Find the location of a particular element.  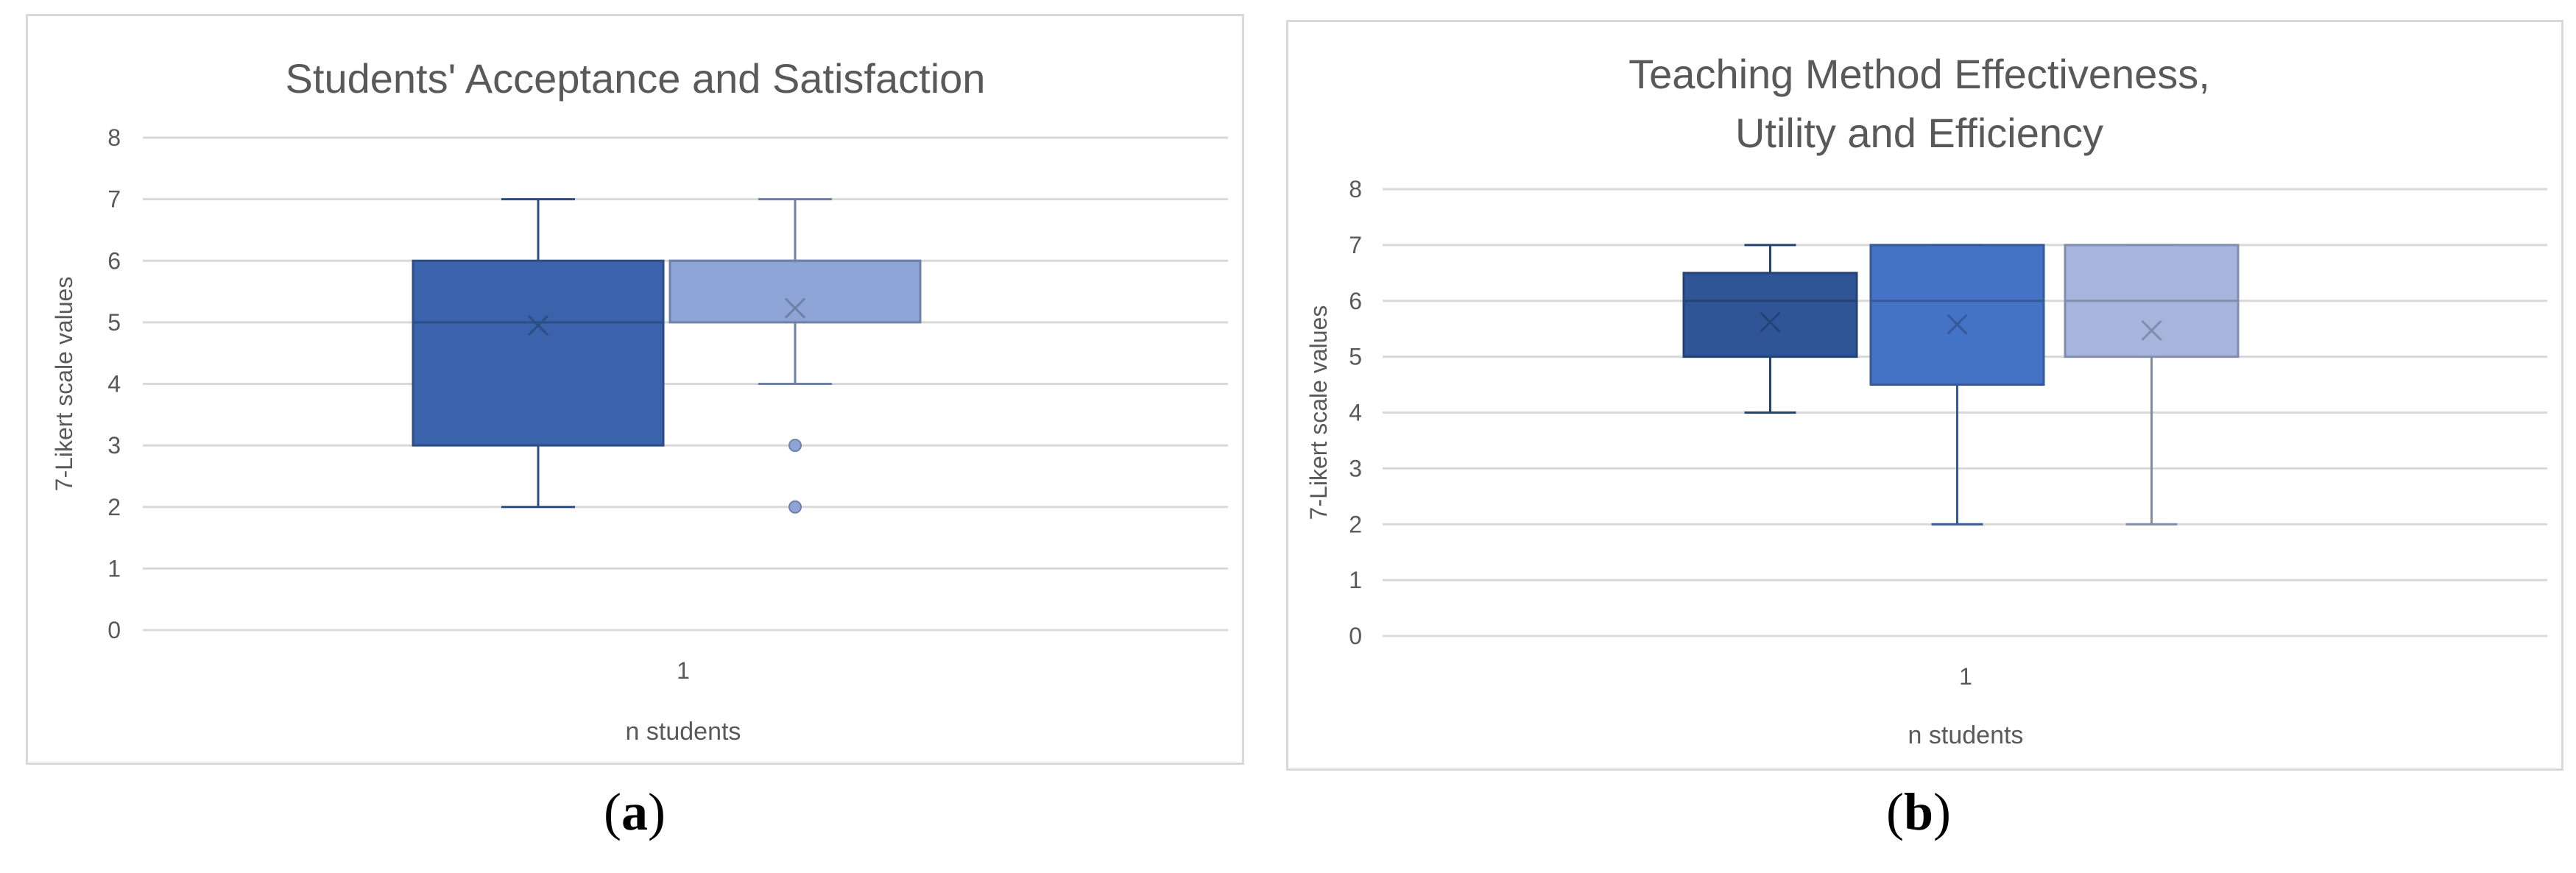

caption-a: (a) is located at coordinates (635, 811).